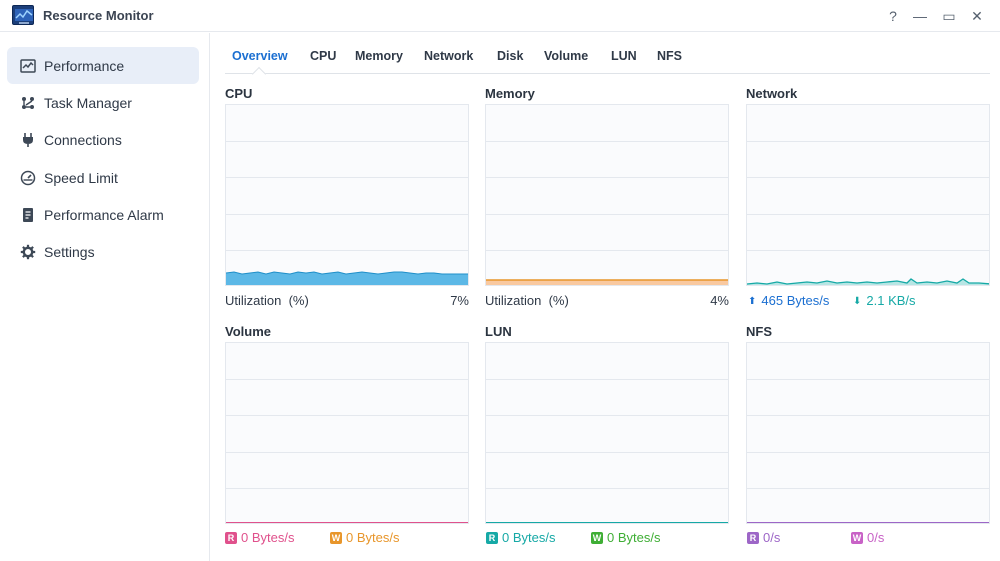 Image resolution: width=1000 pixels, height=561 pixels. I want to click on nfs-read: R 0/s, so click(763, 537).